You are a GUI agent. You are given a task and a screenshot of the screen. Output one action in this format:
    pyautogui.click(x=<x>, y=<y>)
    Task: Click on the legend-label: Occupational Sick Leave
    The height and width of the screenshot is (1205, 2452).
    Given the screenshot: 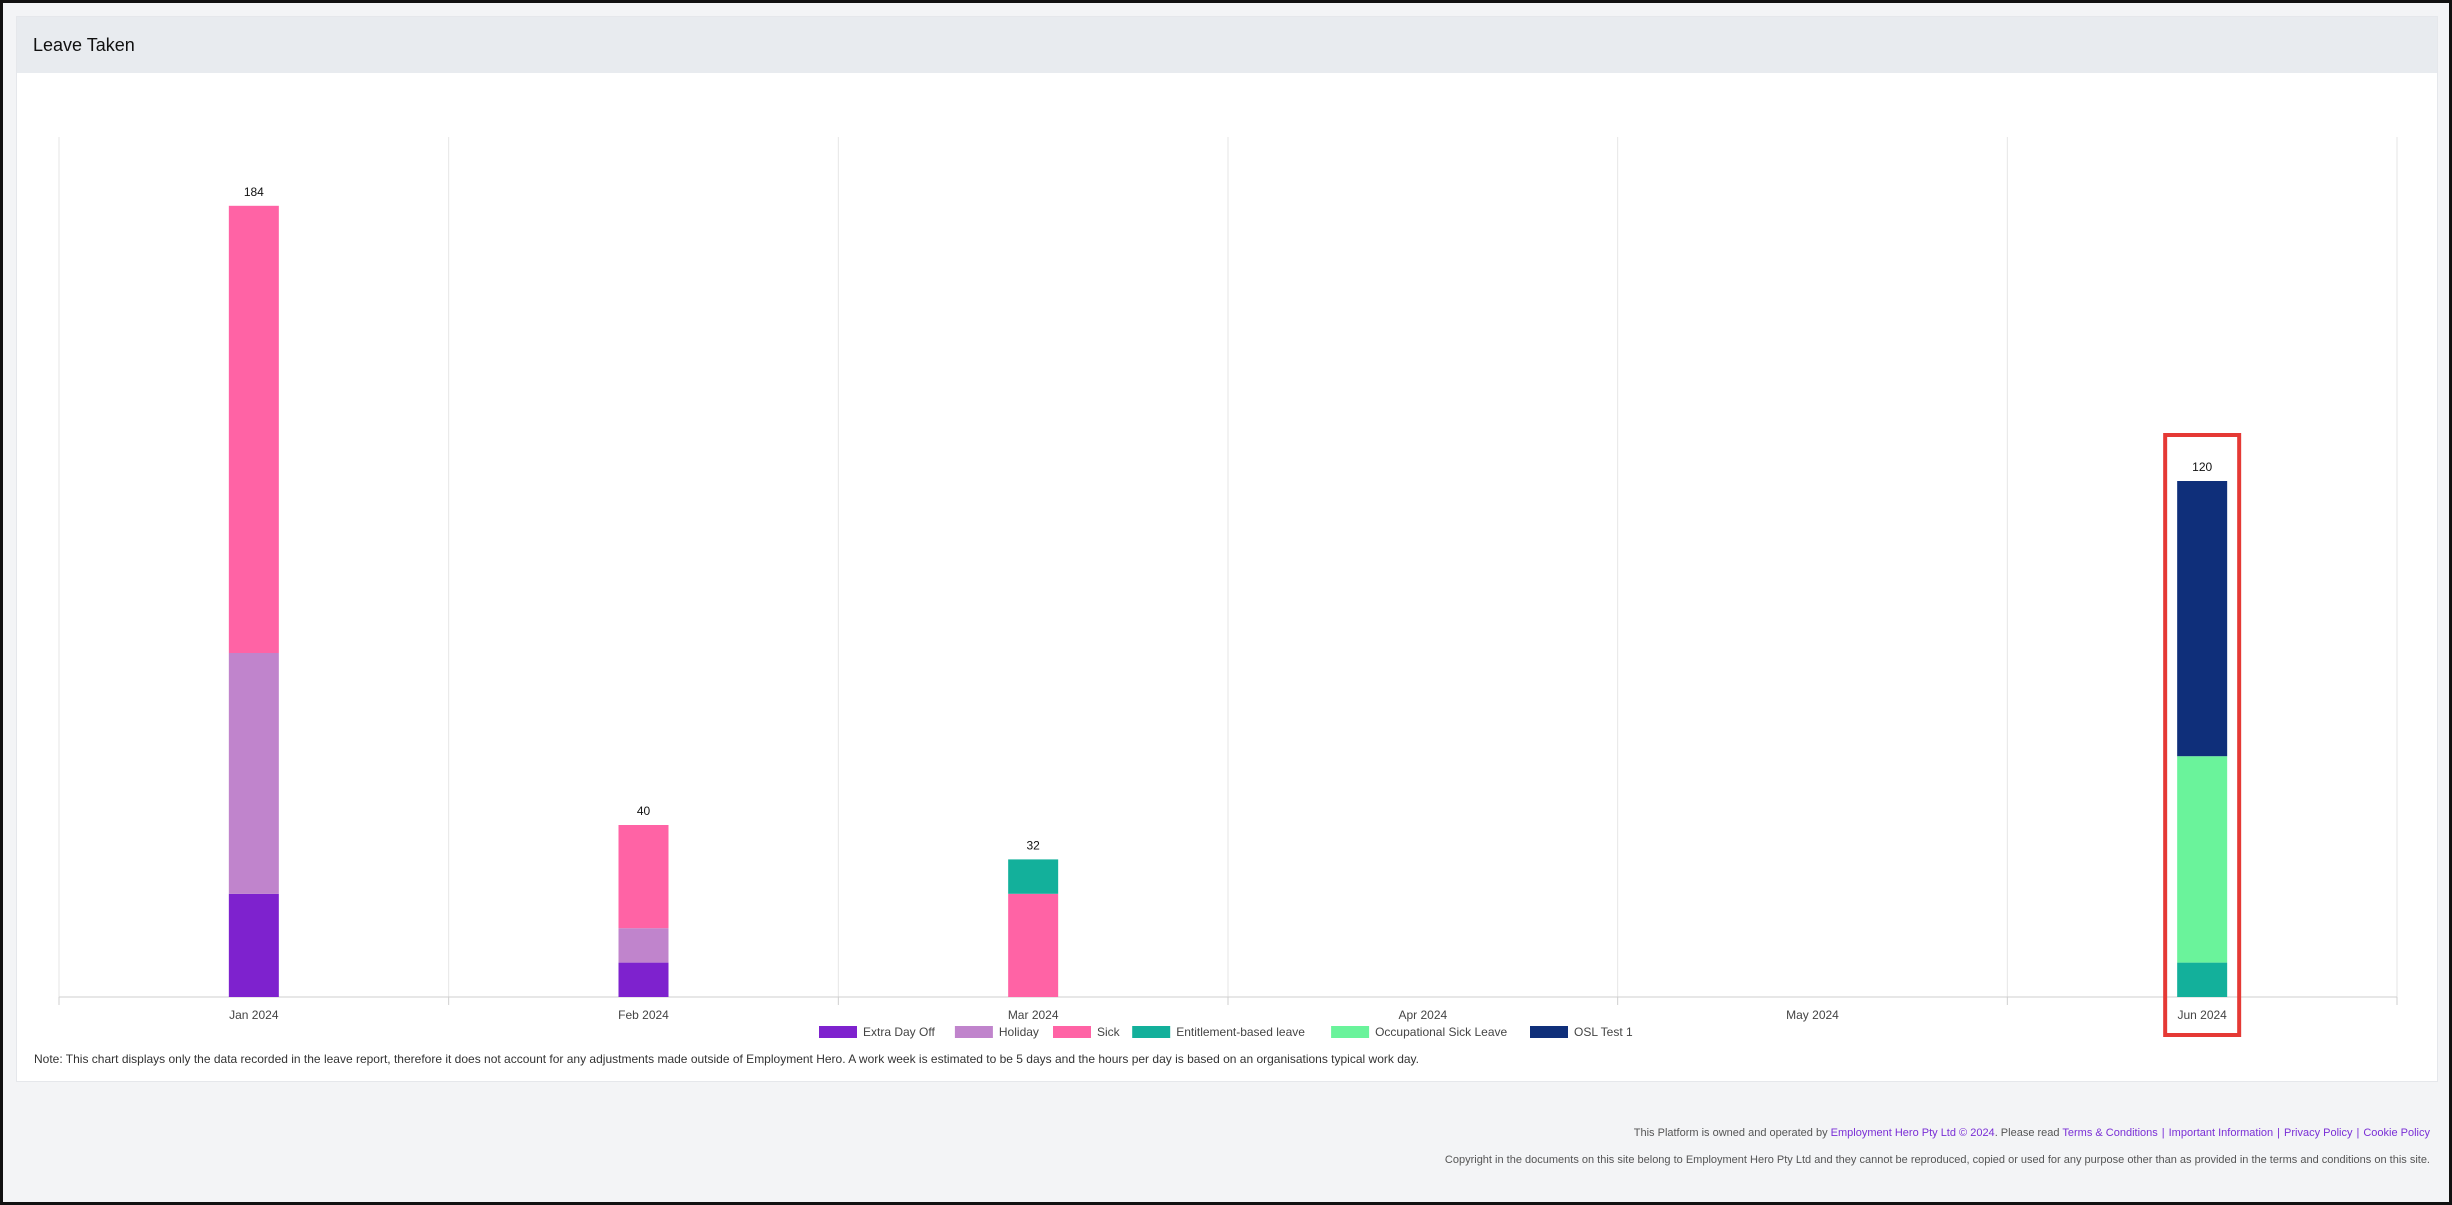 What is the action you would take?
    pyautogui.click(x=1441, y=1032)
    